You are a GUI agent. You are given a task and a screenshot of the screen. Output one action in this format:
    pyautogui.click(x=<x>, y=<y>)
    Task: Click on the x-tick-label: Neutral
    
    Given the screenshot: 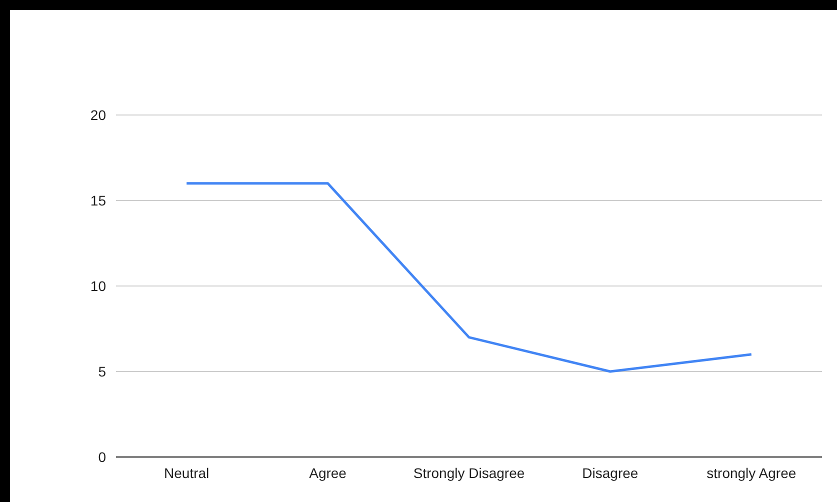 What is the action you would take?
    pyautogui.click(x=187, y=473)
    